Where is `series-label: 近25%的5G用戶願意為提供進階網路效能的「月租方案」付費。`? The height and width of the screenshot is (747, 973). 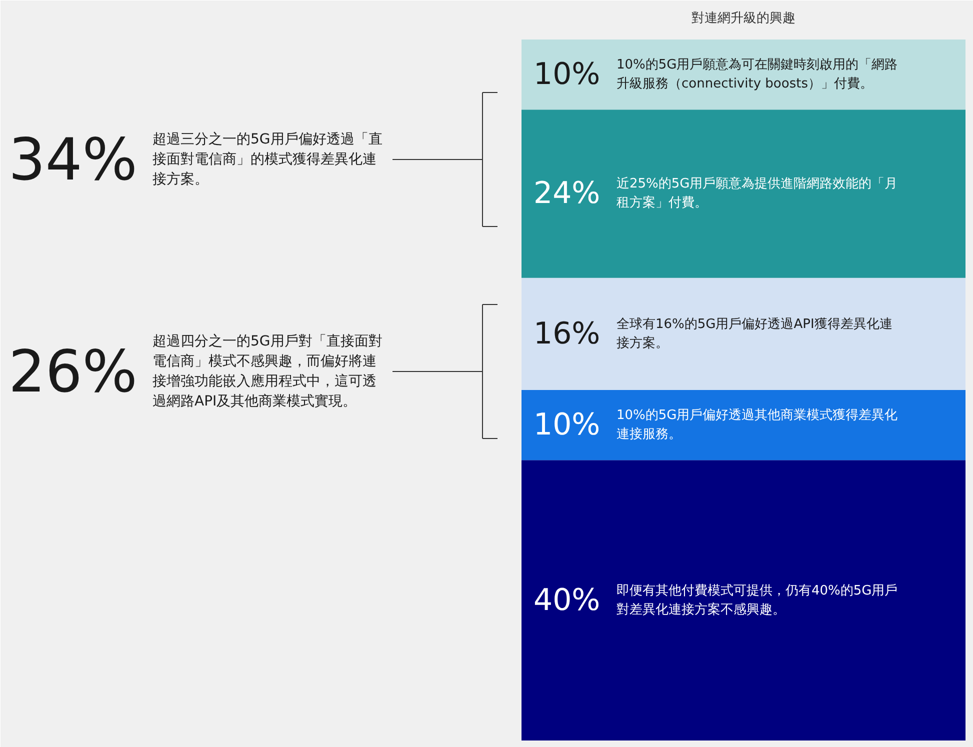
series-label: 近25%的5G用戶願意為提供進階網路效能的「月租方案」付費。 is located at coordinates (757, 193).